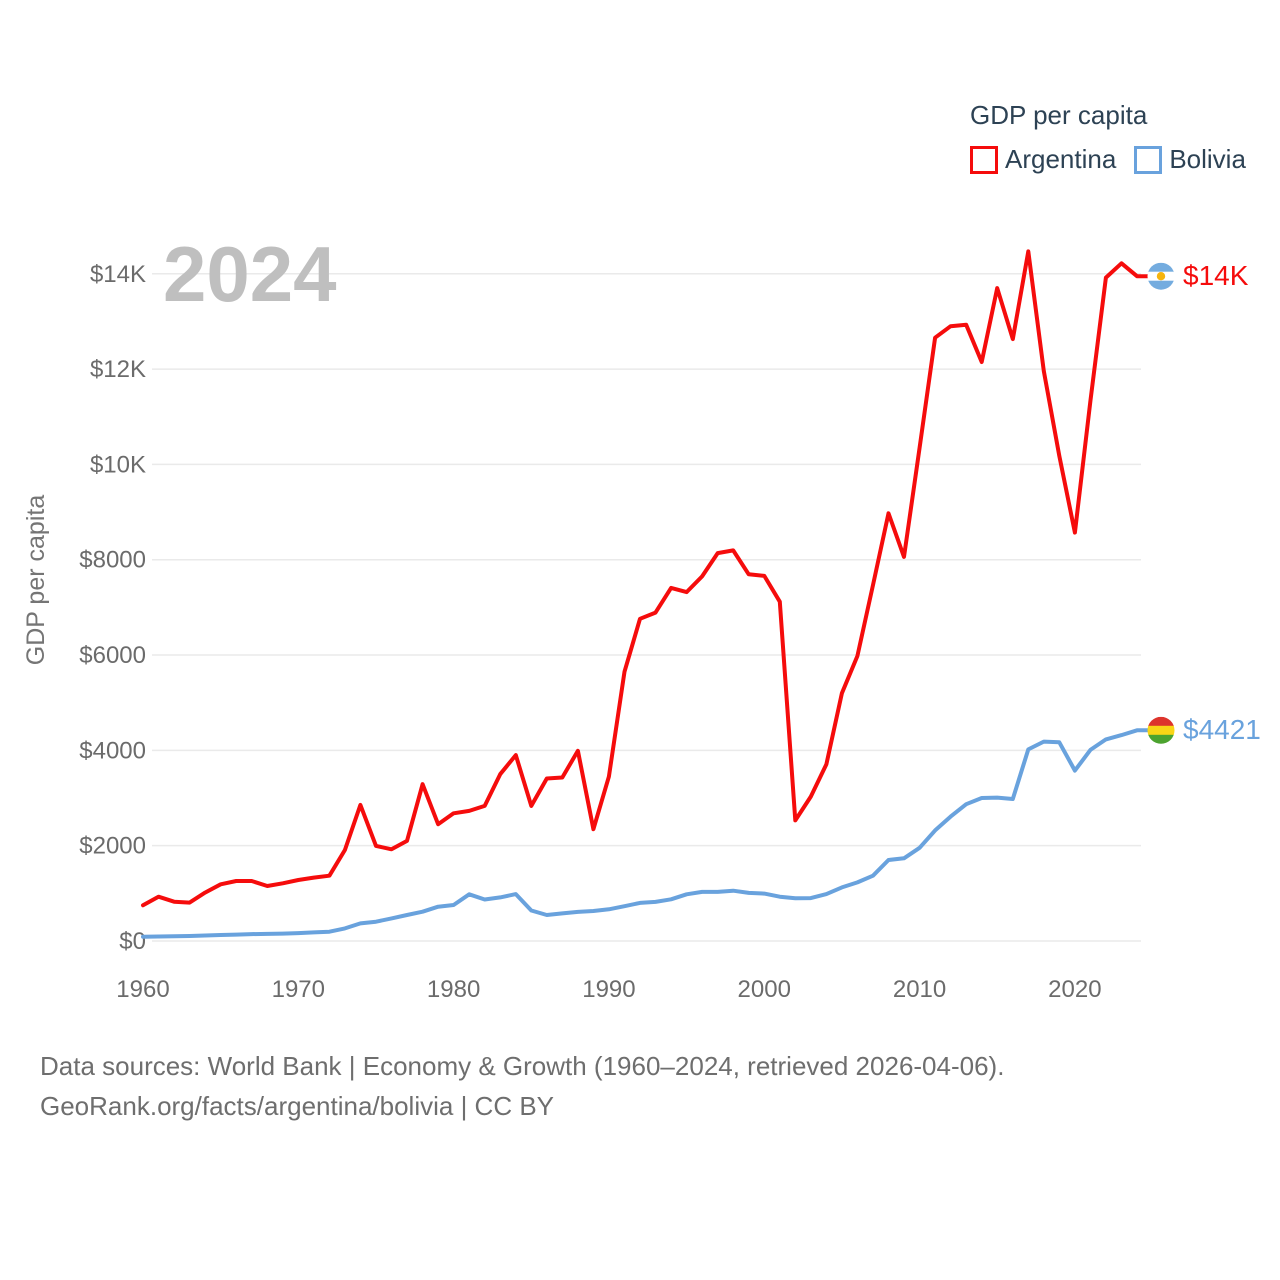 Image resolution: width=1280 pixels, height=1280 pixels. I want to click on bolivia-swatch-icon, so click(1148, 159).